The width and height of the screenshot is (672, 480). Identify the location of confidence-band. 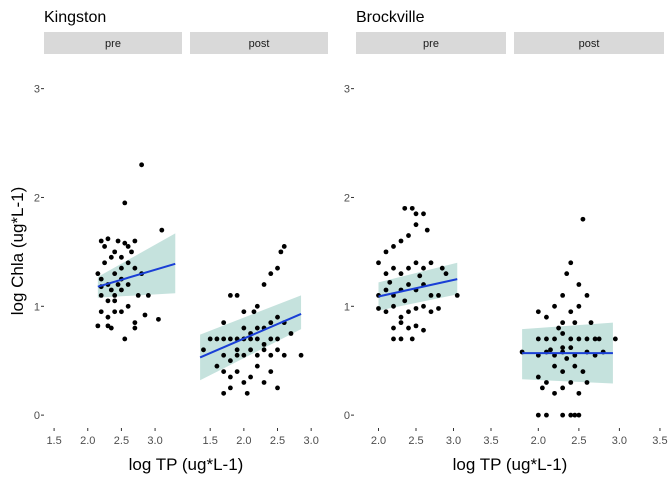
(136, 265).